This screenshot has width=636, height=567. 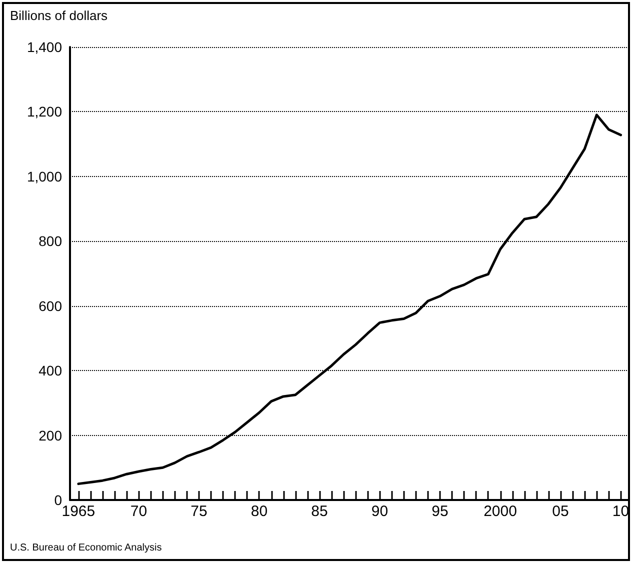 I want to click on y-tick-label: 400, so click(x=50, y=370).